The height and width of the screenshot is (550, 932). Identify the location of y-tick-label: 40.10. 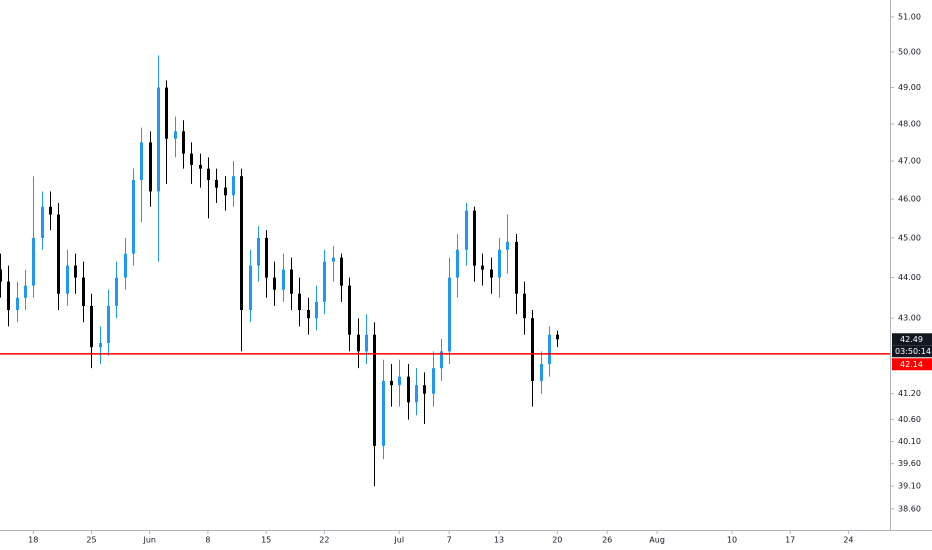
(909, 441).